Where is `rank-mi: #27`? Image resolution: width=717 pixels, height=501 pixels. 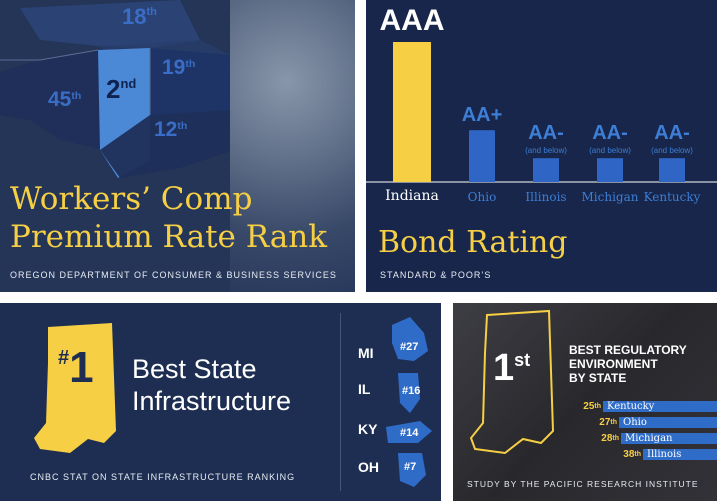 rank-mi: #27 is located at coordinates (409, 347).